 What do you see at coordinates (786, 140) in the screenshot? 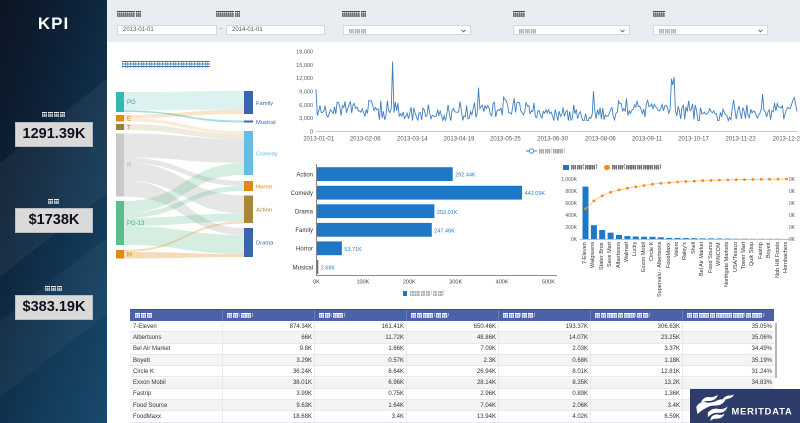
I see `svg-text: 2013-12-28` at bounding box center [786, 140].